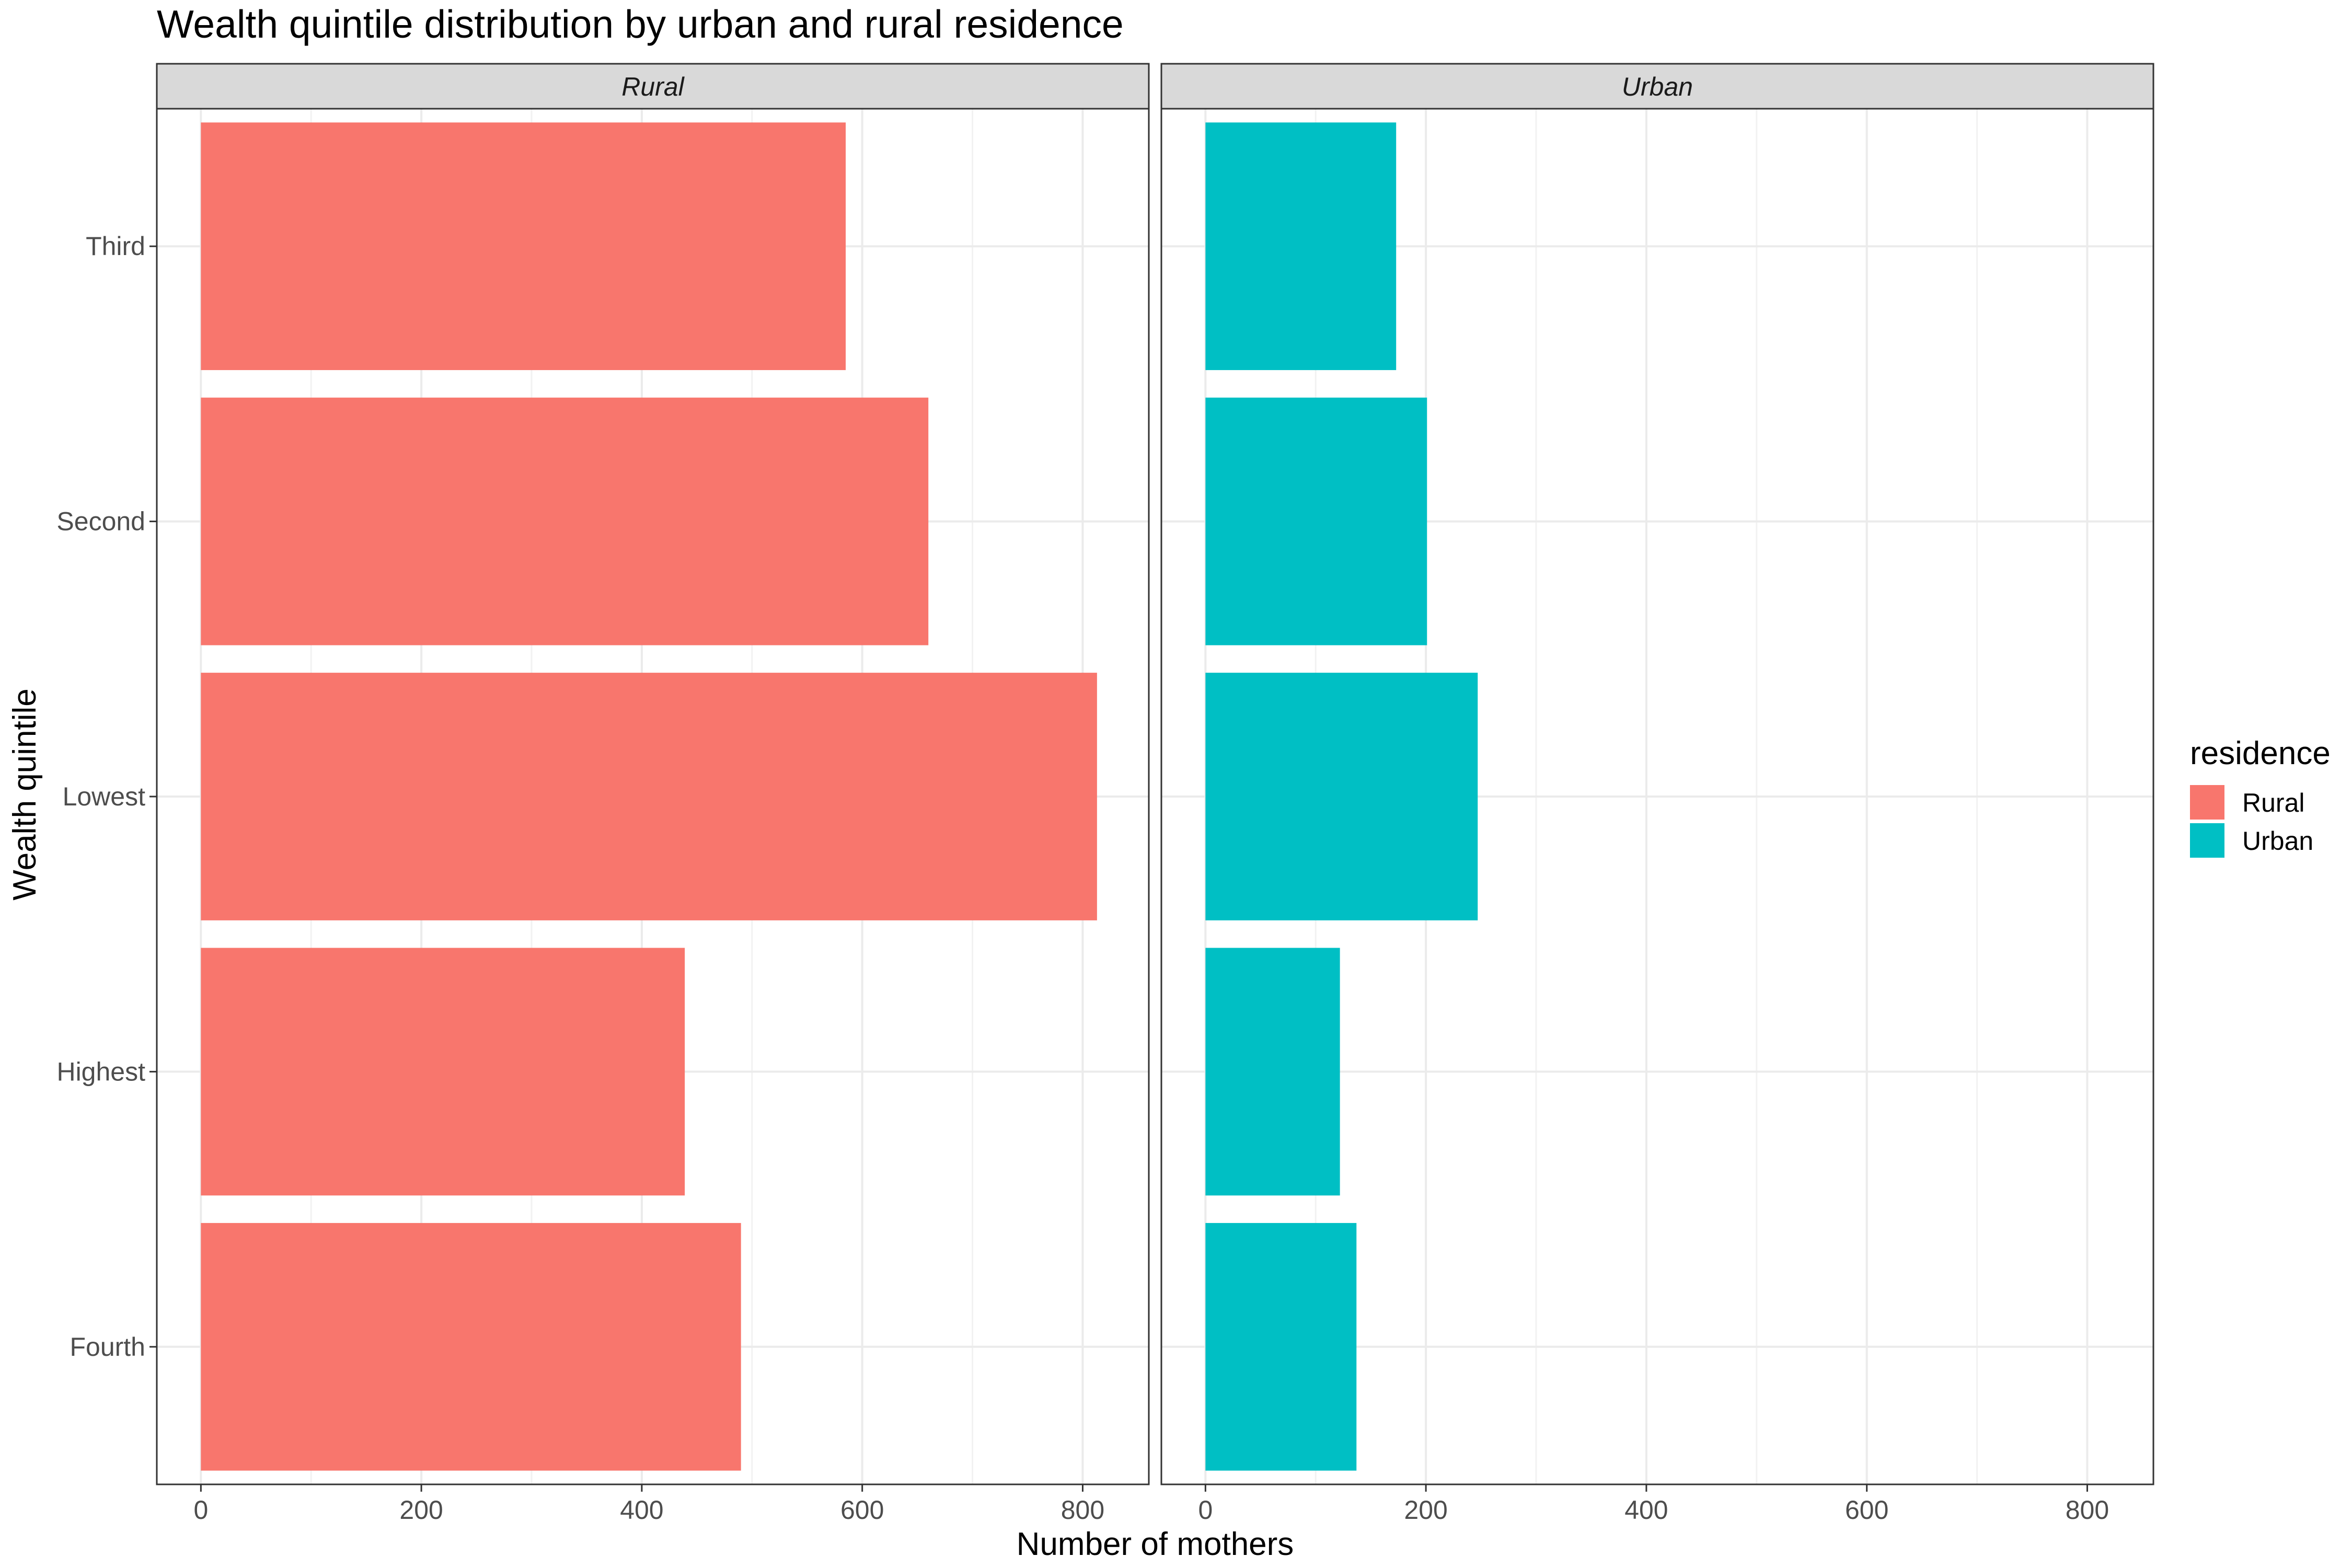 The height and width of the screenshot is (1568, 2352). I want to click on legend-label-urban: Urban, so click(2277, 841).